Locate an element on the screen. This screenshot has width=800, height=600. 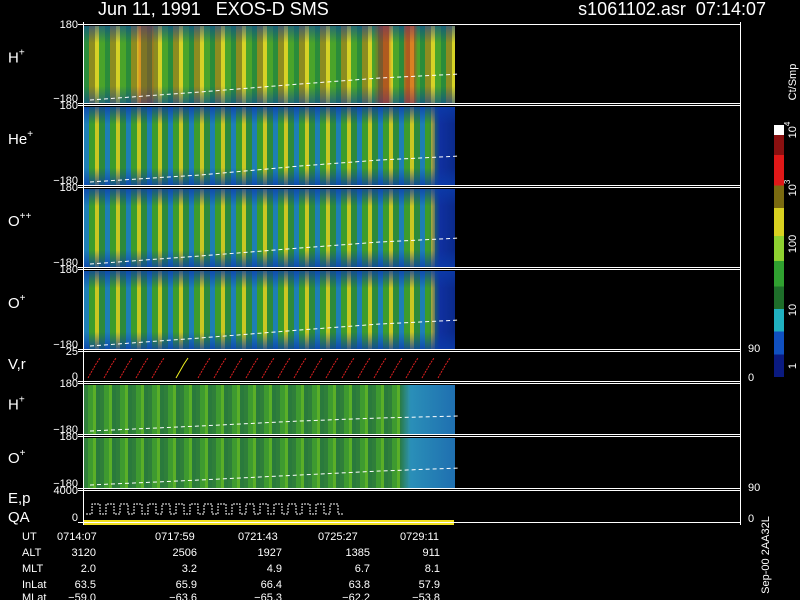
cell: 0717:59 is located at coordinates (175, 537).